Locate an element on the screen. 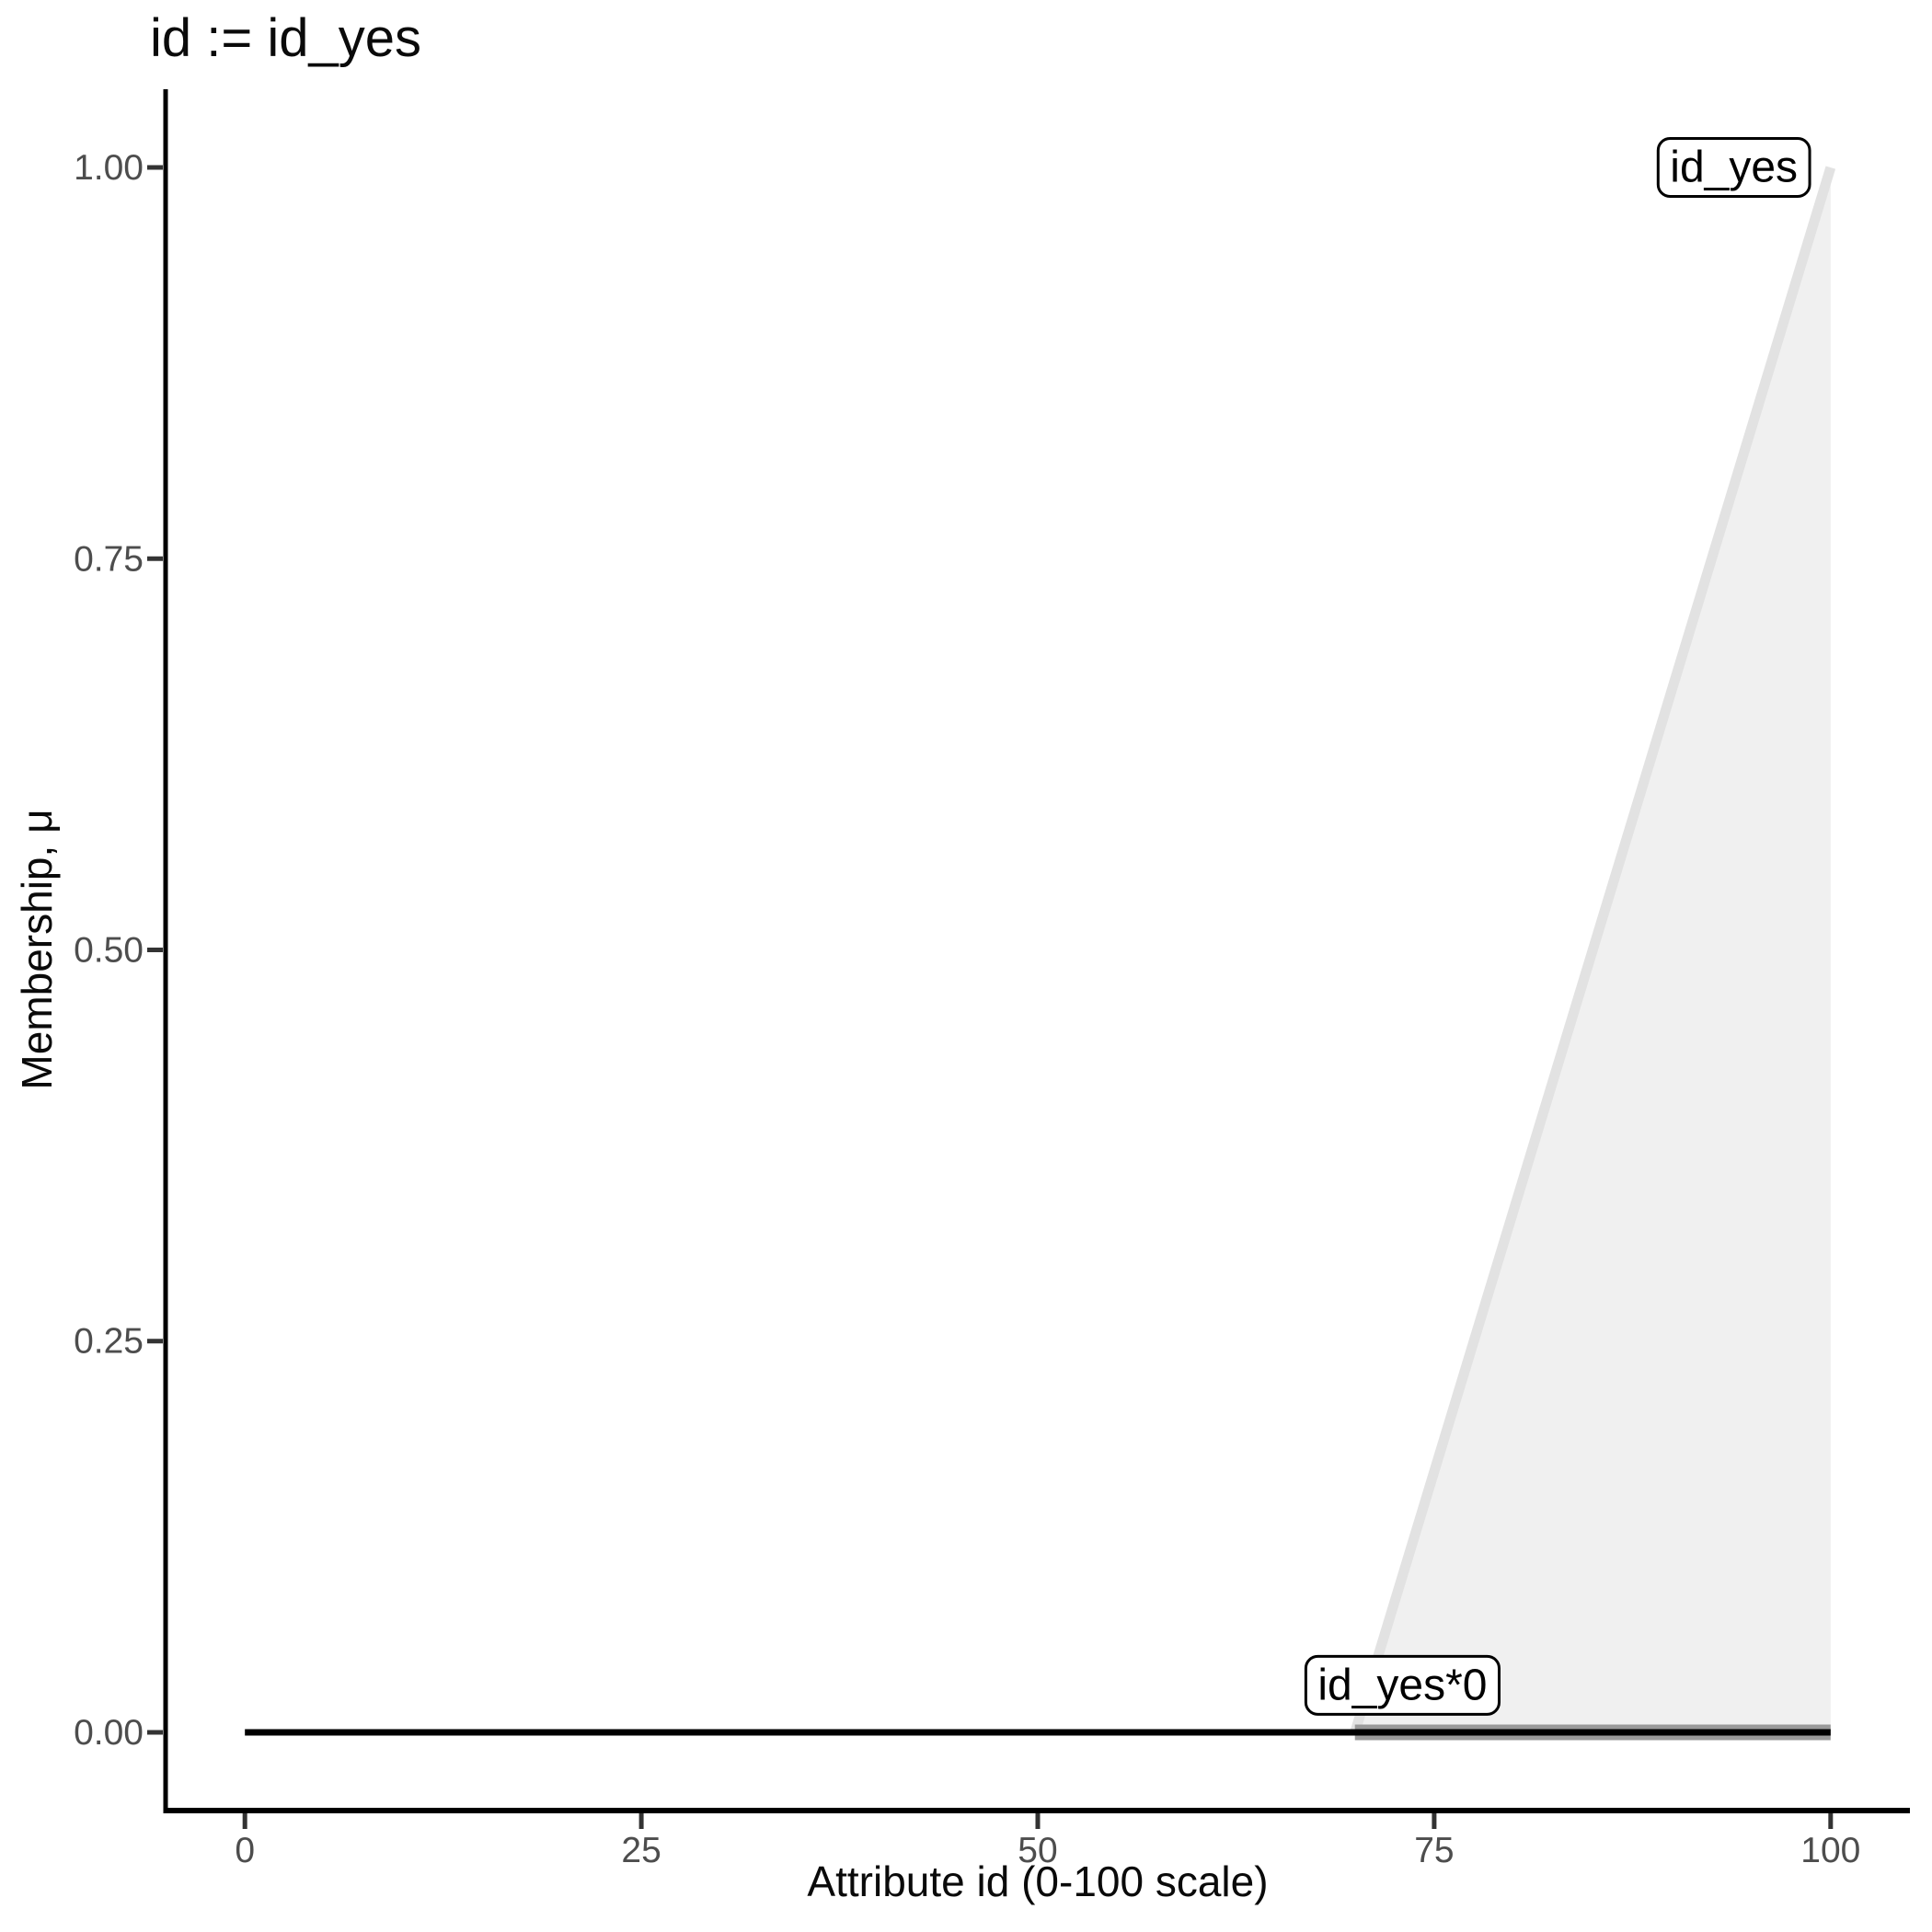 The height and width of the screenshot is (1932, 1932). y-tick-label: 0.75 is located at coordinates (109, 559).